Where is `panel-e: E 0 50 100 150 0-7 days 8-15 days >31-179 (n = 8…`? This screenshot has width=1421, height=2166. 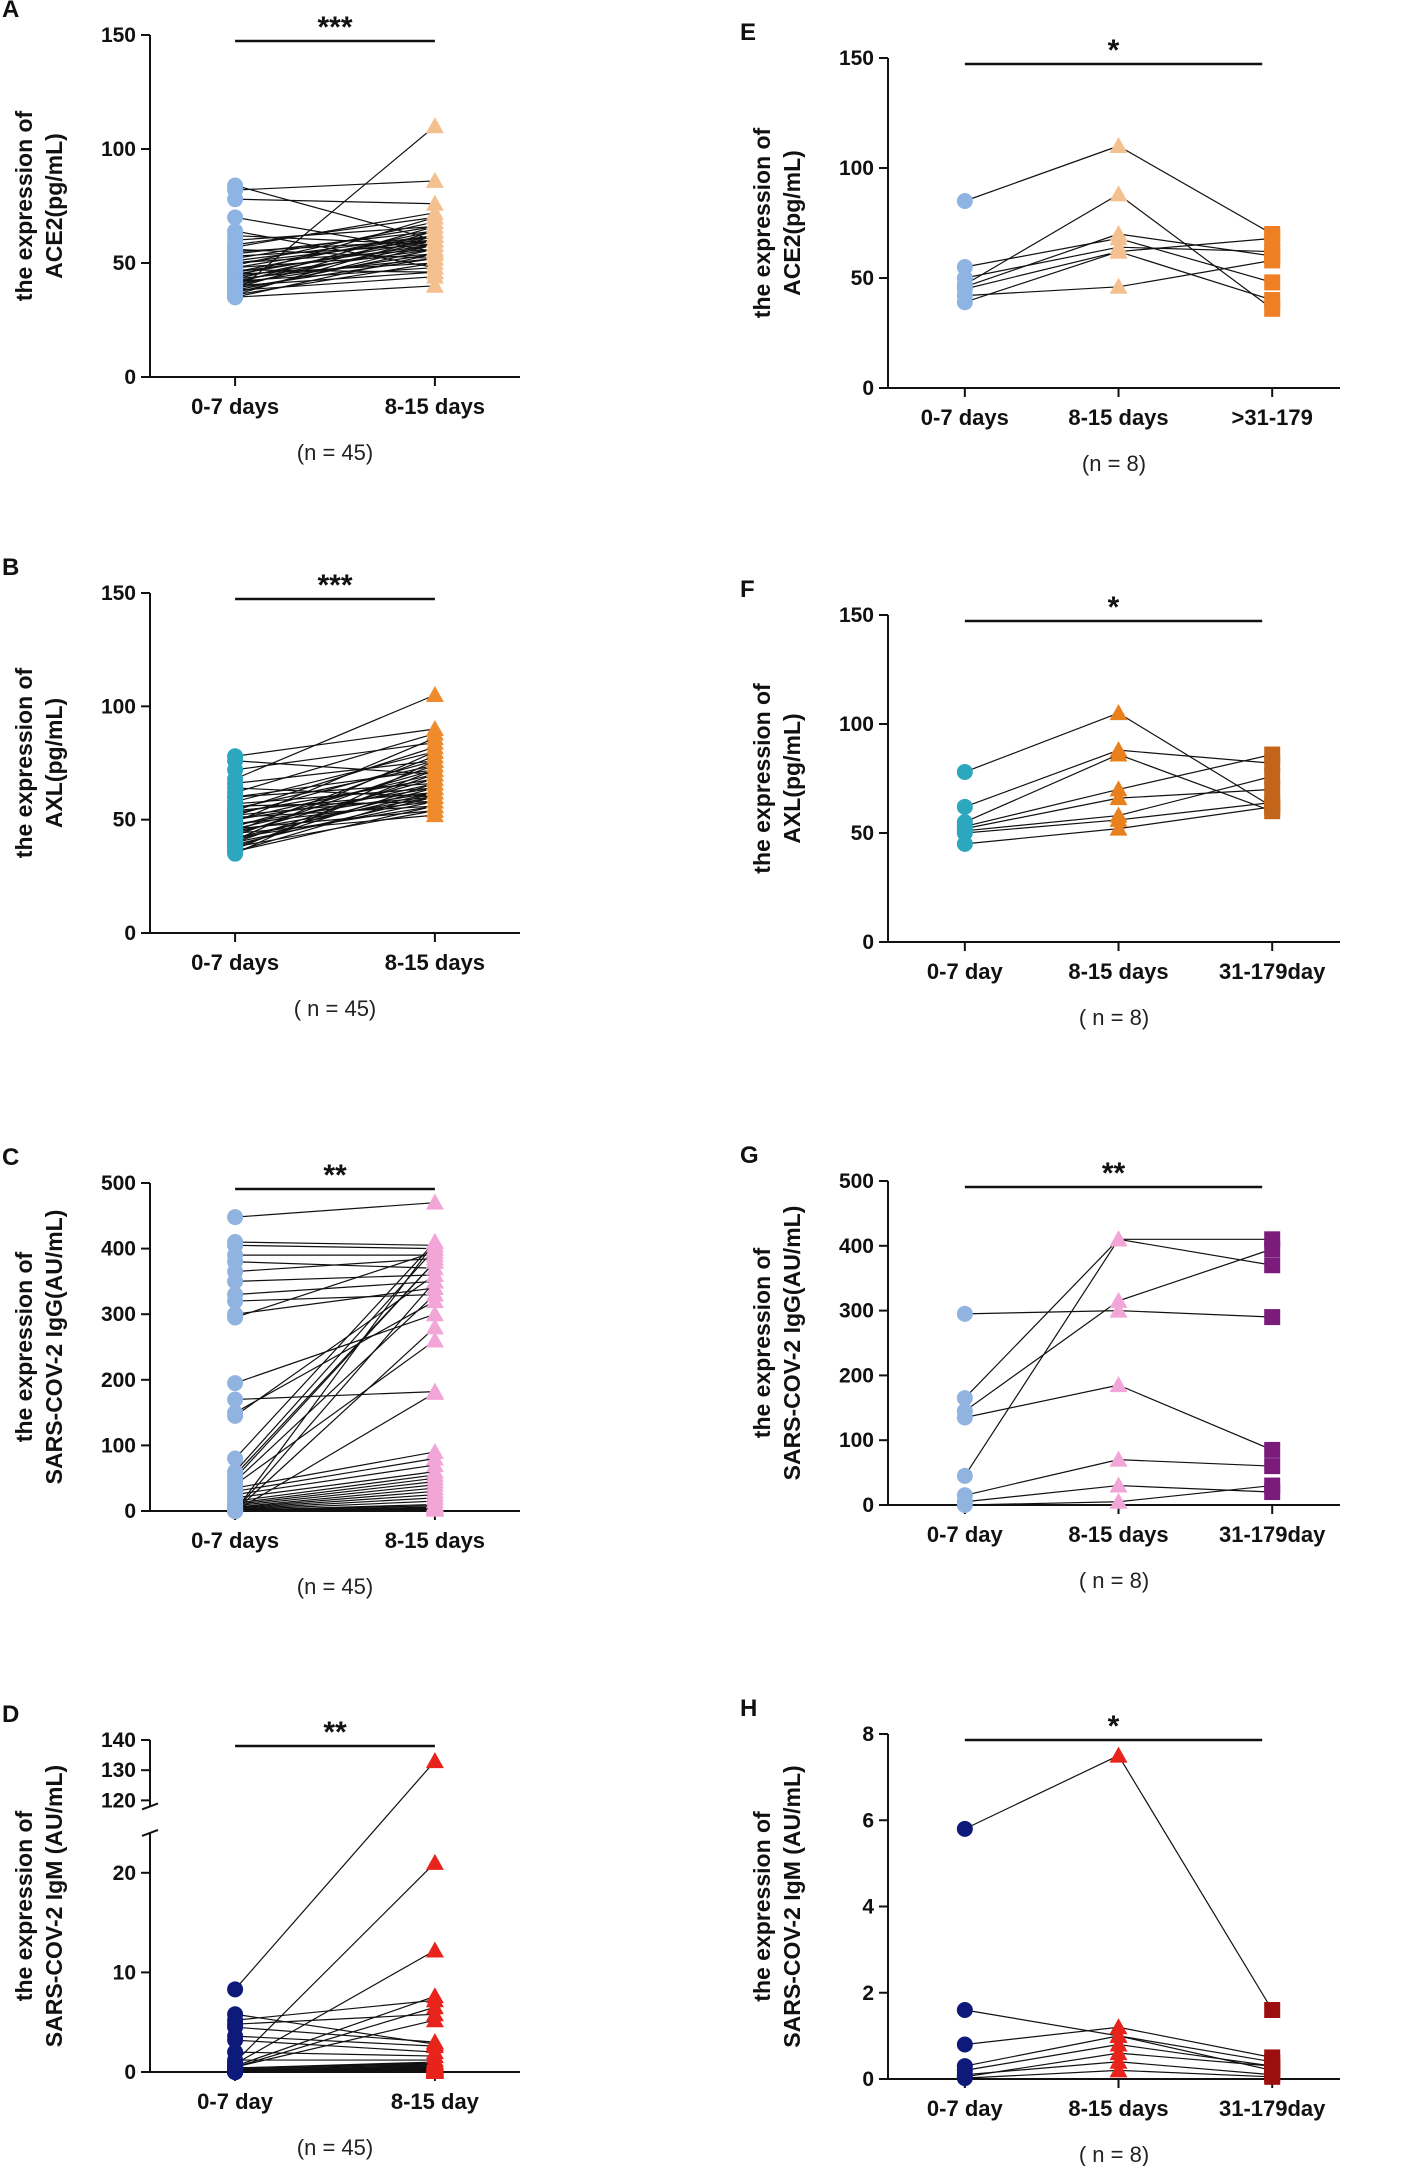
panel-e: E 0 50 100 150 0-7 days 8-15 days >31-179 (n = 8… is located at coordinates (1040, 247).